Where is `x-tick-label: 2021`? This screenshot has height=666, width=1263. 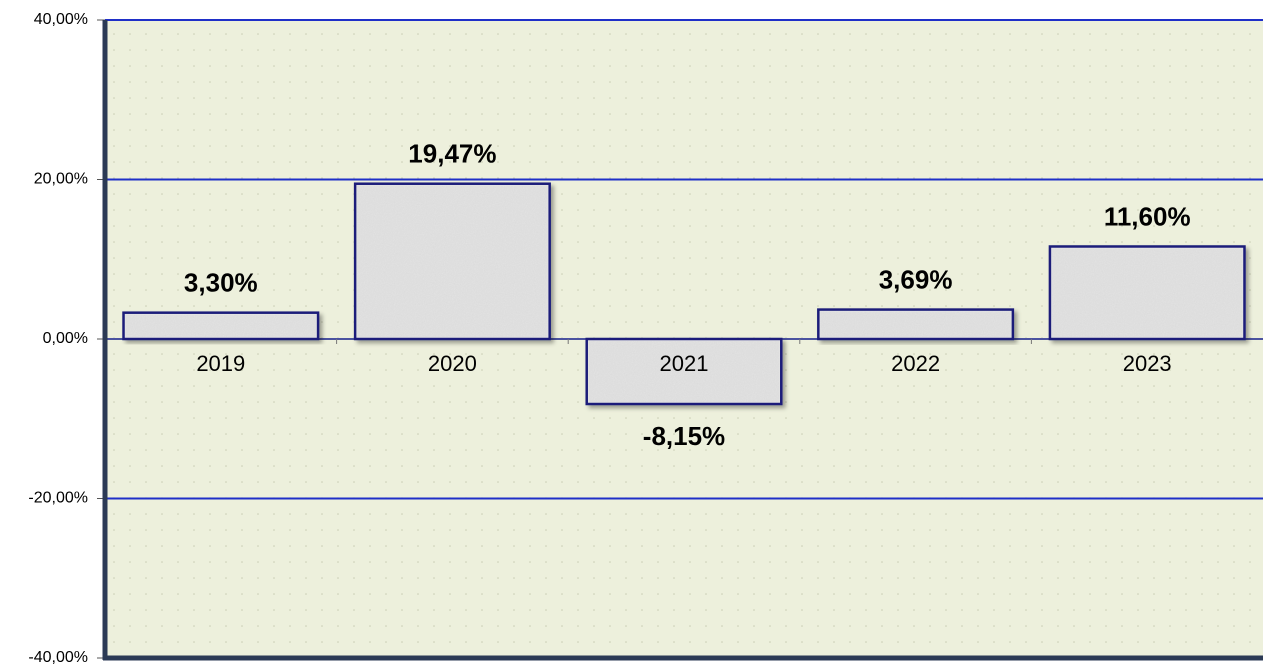
x-tick-label: 2021 is located at coordinates (684, 363).